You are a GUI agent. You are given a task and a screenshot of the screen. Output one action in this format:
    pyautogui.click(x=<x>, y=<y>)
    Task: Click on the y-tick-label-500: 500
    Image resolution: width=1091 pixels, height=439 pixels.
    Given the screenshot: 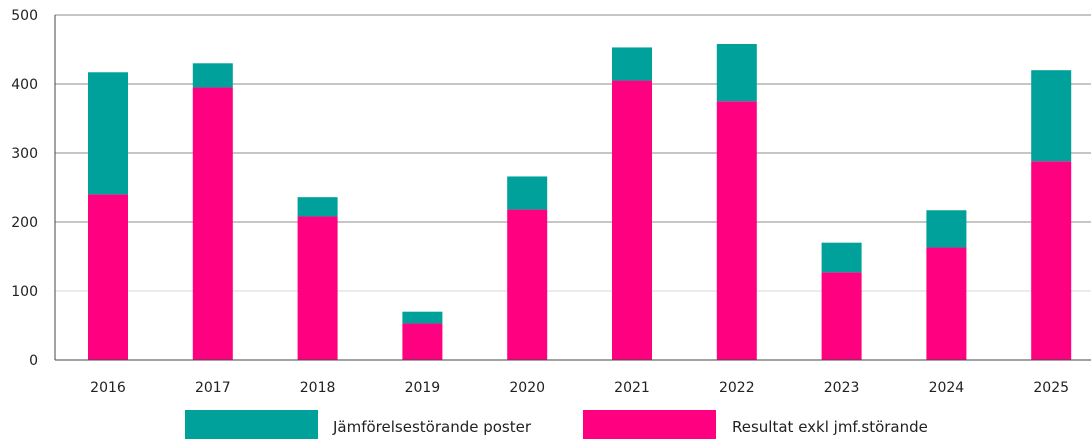 What is the action you would take?
    pyautogui.click(x=24, y=16)
    